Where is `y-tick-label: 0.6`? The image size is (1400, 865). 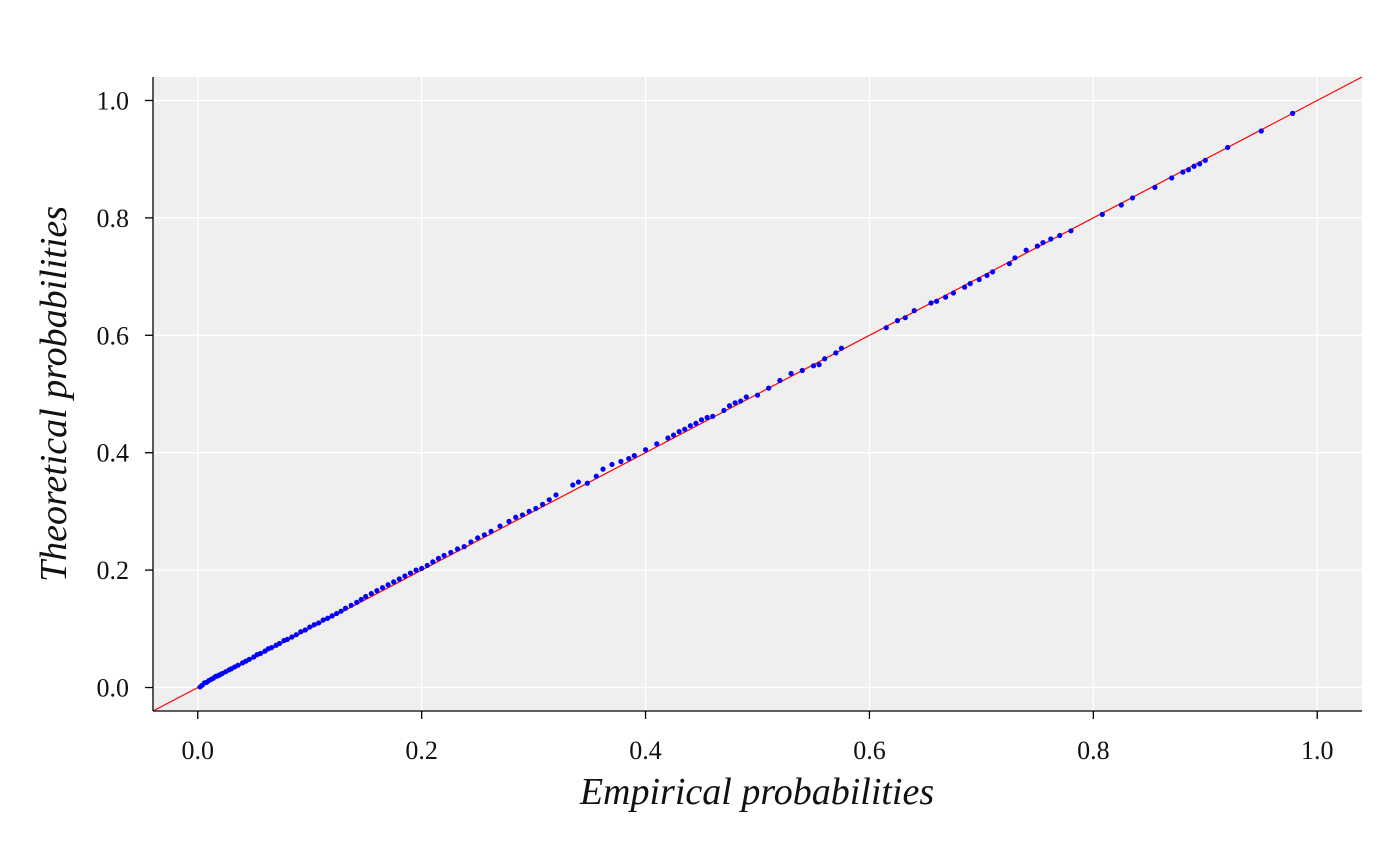 y-tick-label: 0.6 is located at coordinates (113, 335).